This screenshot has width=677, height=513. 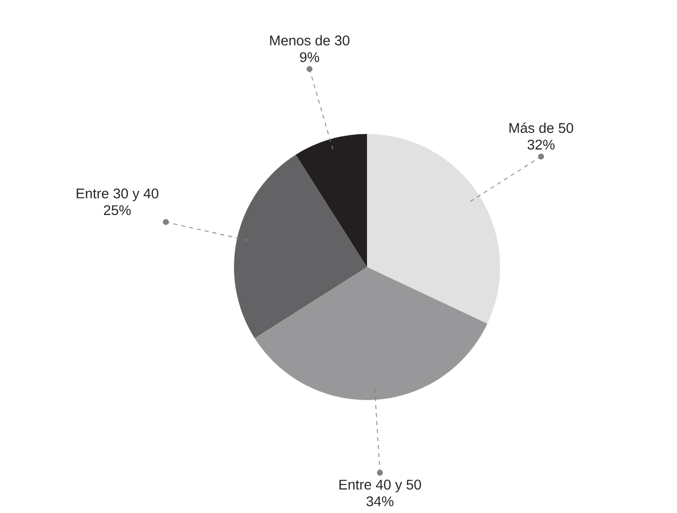 I want to click on data-label: 32%, so click(x=541, y=145).